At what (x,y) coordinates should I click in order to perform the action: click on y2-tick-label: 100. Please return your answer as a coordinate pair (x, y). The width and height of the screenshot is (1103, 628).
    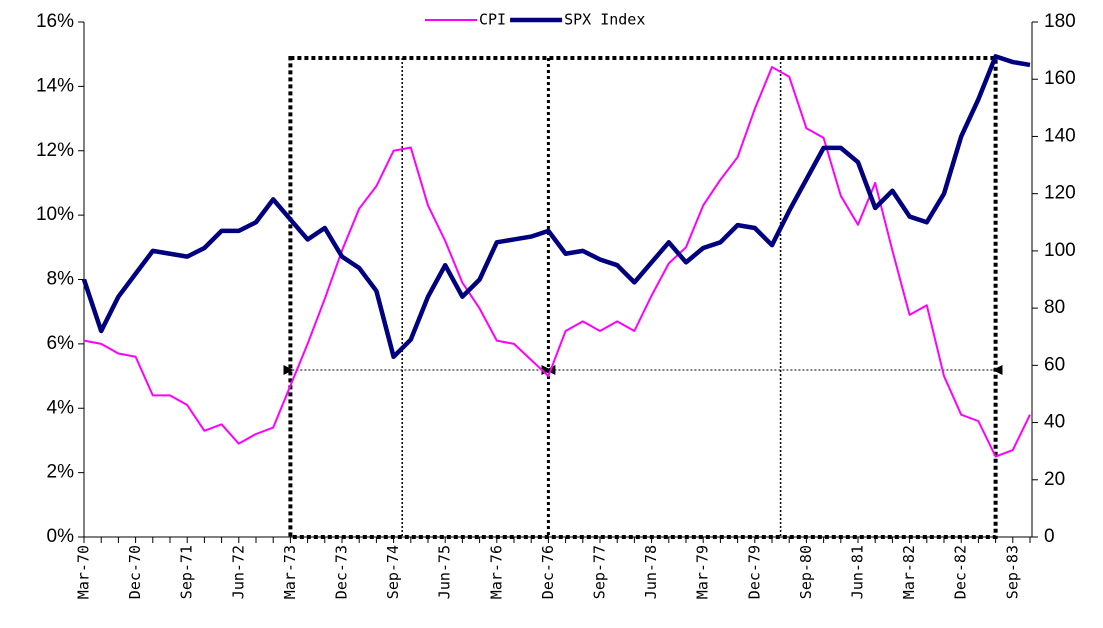
    Looking at the image, I should click on (1060, 250).